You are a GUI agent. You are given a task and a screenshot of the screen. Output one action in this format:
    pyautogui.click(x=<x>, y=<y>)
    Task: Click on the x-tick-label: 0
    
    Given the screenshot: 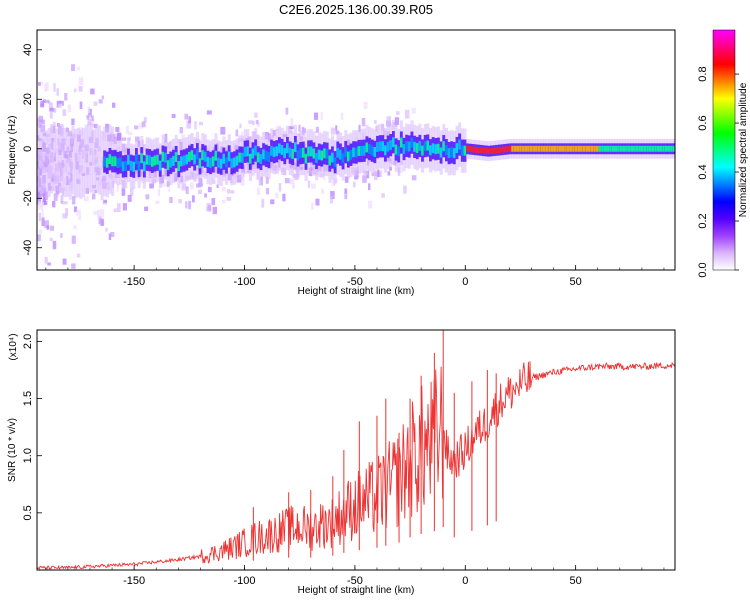 What is the action you would take?
    pyautogui.click(x=465, y=581)
    